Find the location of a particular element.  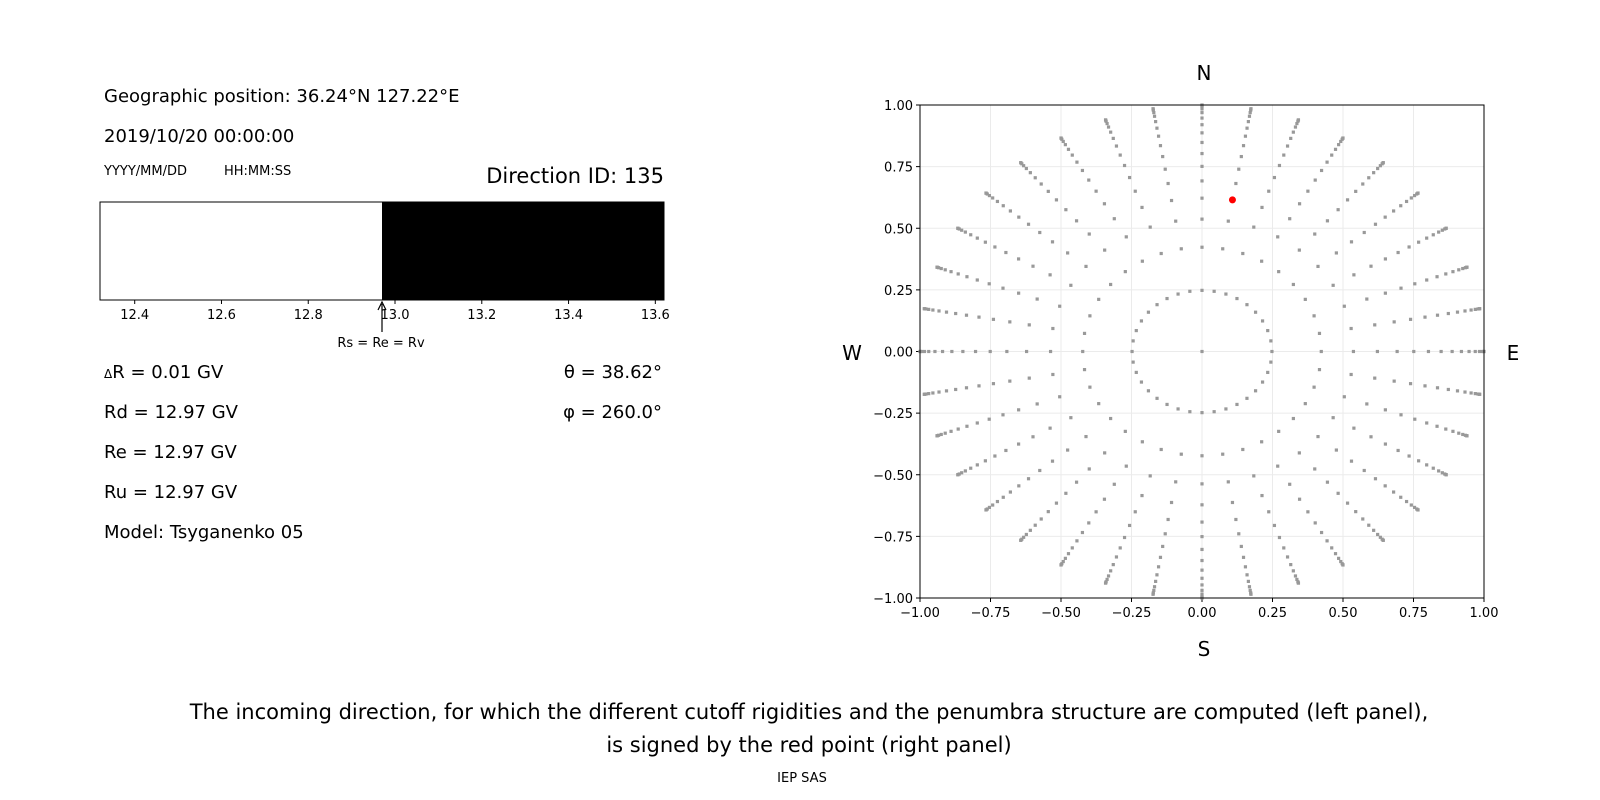

compass-south: S is located at coordinates (1204, 649).